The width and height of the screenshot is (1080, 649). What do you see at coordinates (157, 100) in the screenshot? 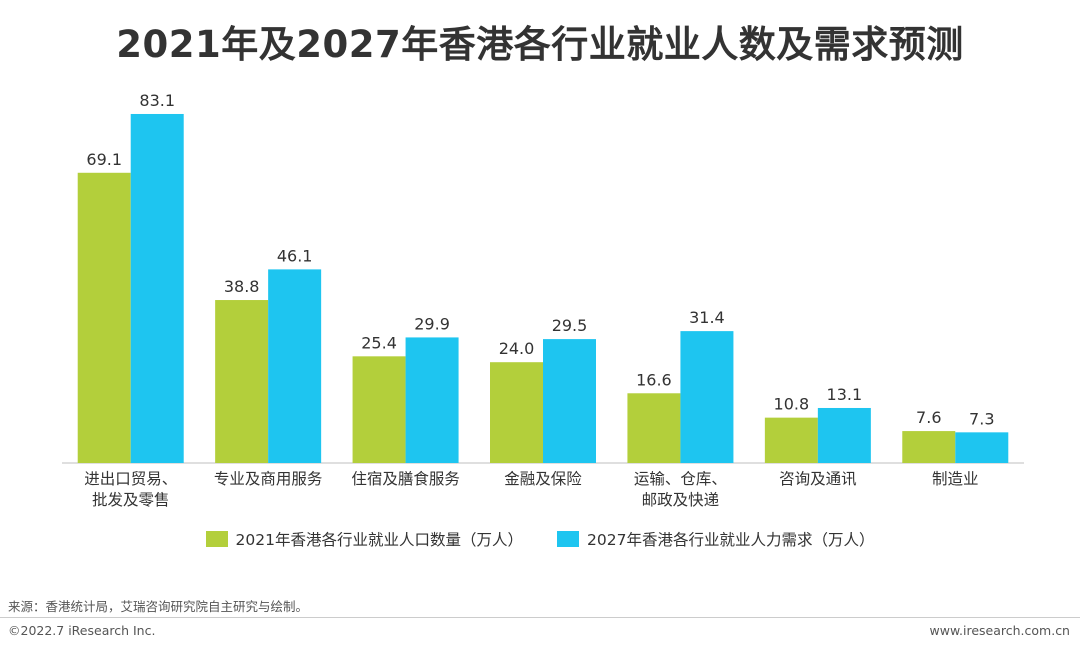
I see `data-label-2027-0: 83.1` at bounding box center [157, 100].